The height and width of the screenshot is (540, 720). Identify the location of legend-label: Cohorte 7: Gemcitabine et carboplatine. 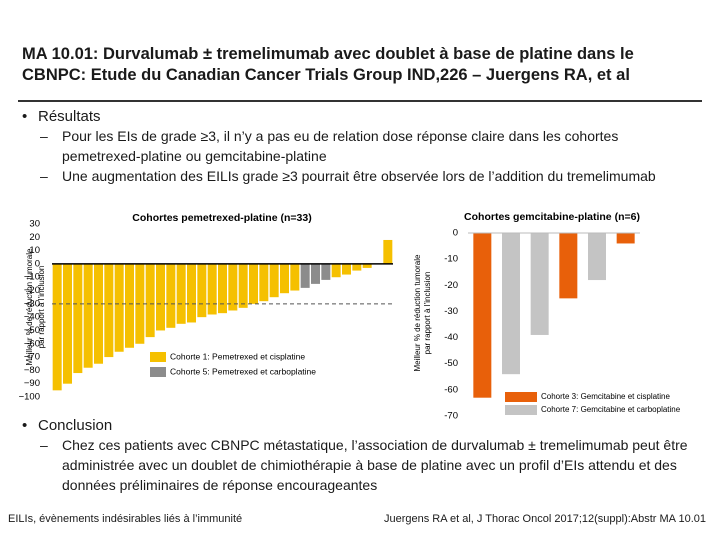
(611, 409).